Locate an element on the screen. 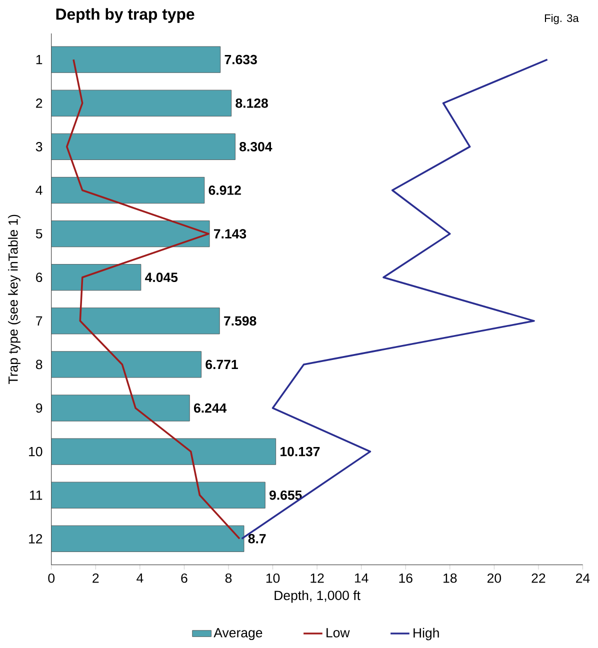  legend-label: Low is located at coordinates (338, 633).